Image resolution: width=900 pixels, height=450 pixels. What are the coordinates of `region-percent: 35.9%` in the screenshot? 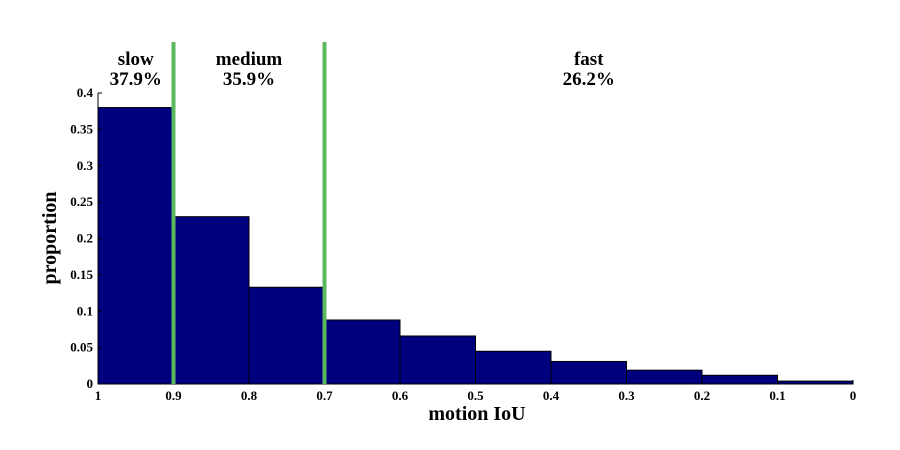 It's located at (249, 79).